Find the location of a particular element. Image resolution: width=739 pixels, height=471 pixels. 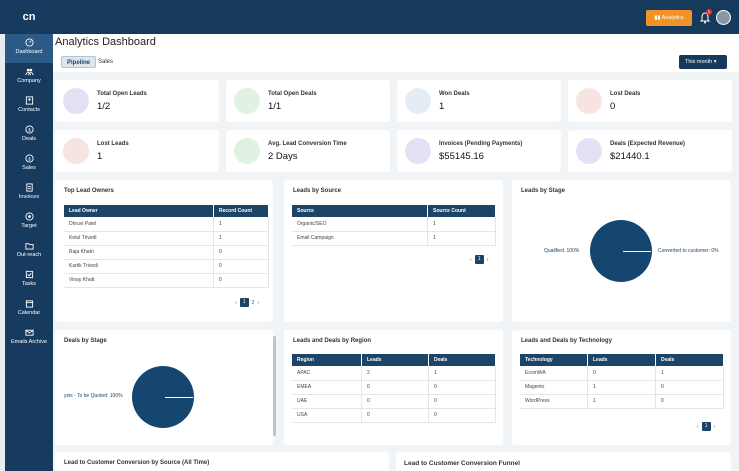

sidebar-item-label: Calendar is located at coordinates (29, 313).